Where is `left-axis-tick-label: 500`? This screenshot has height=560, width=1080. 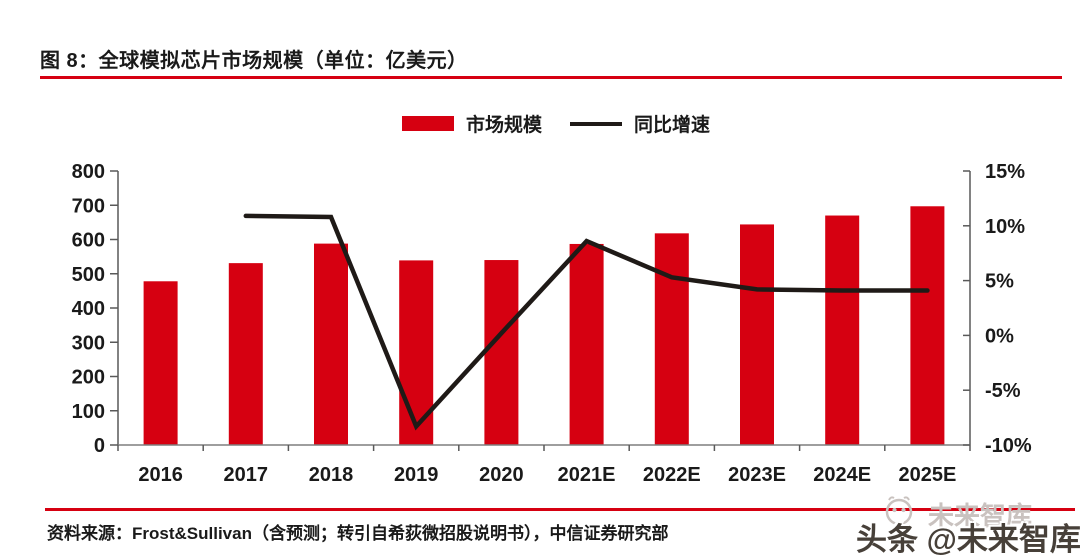 left-axis-tick-label: 500 is located at coordinates (88, 275).